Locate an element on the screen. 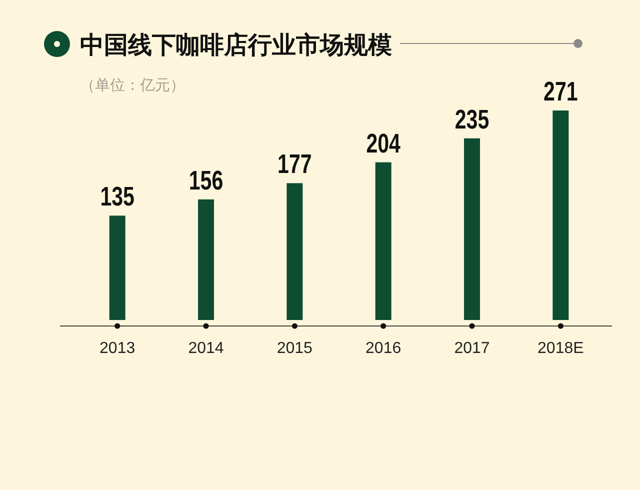 The height and width of the screenshot is (490, 640). data-label: 271 is located at coordinates (561, 92).